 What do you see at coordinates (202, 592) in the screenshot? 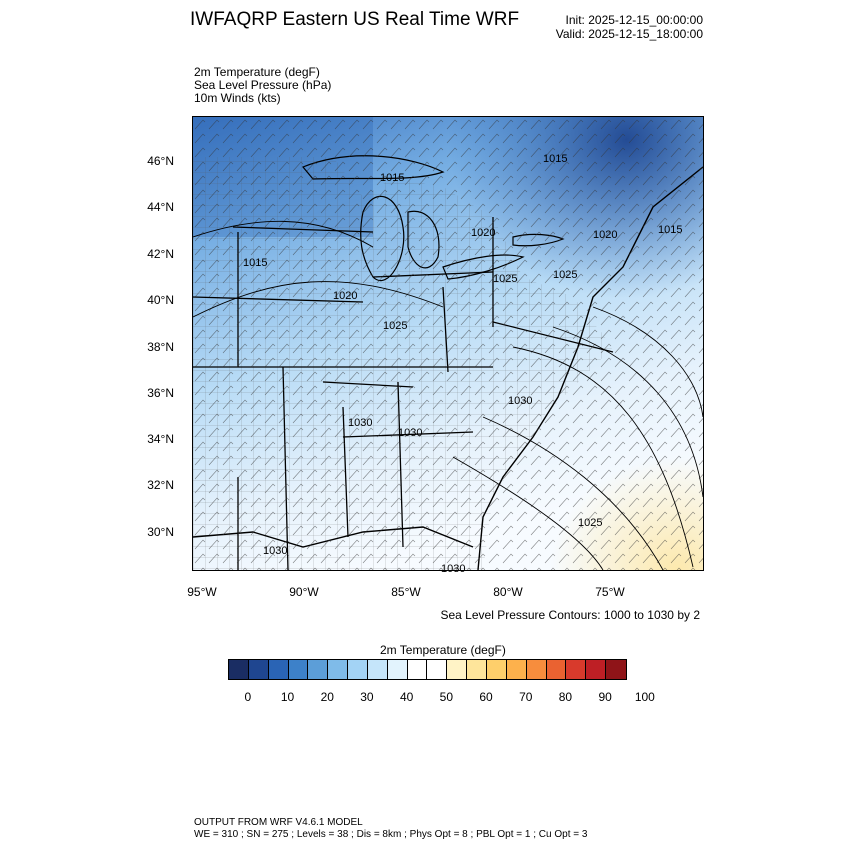
I see `lon-label: 95°W` at bounding box center [202, 592].